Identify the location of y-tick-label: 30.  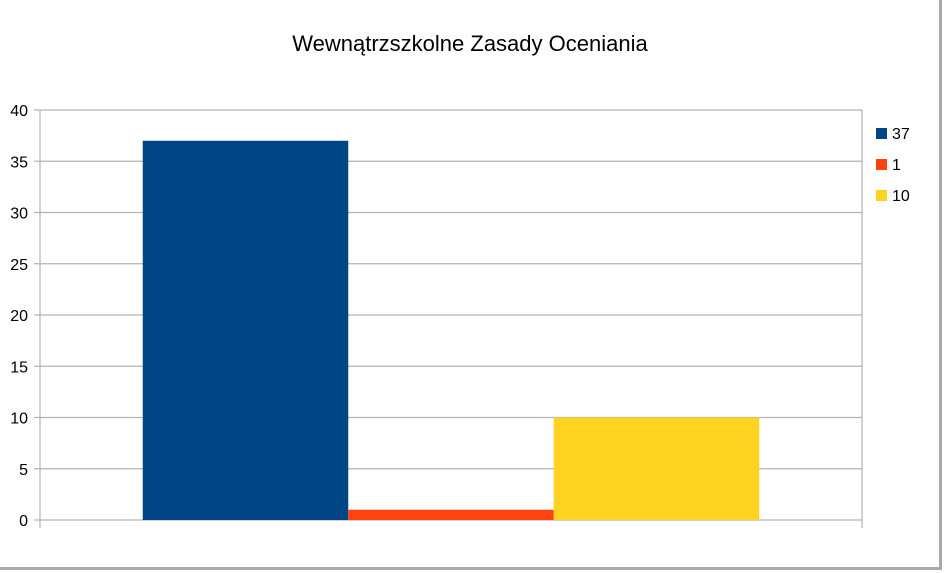
(19, 214).